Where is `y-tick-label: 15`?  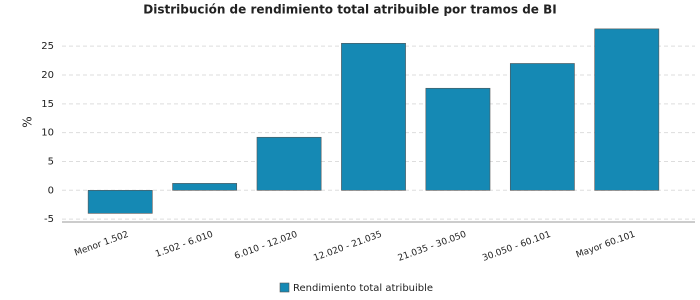 y-tick-label: 15 is located at coordinates (47, 104).